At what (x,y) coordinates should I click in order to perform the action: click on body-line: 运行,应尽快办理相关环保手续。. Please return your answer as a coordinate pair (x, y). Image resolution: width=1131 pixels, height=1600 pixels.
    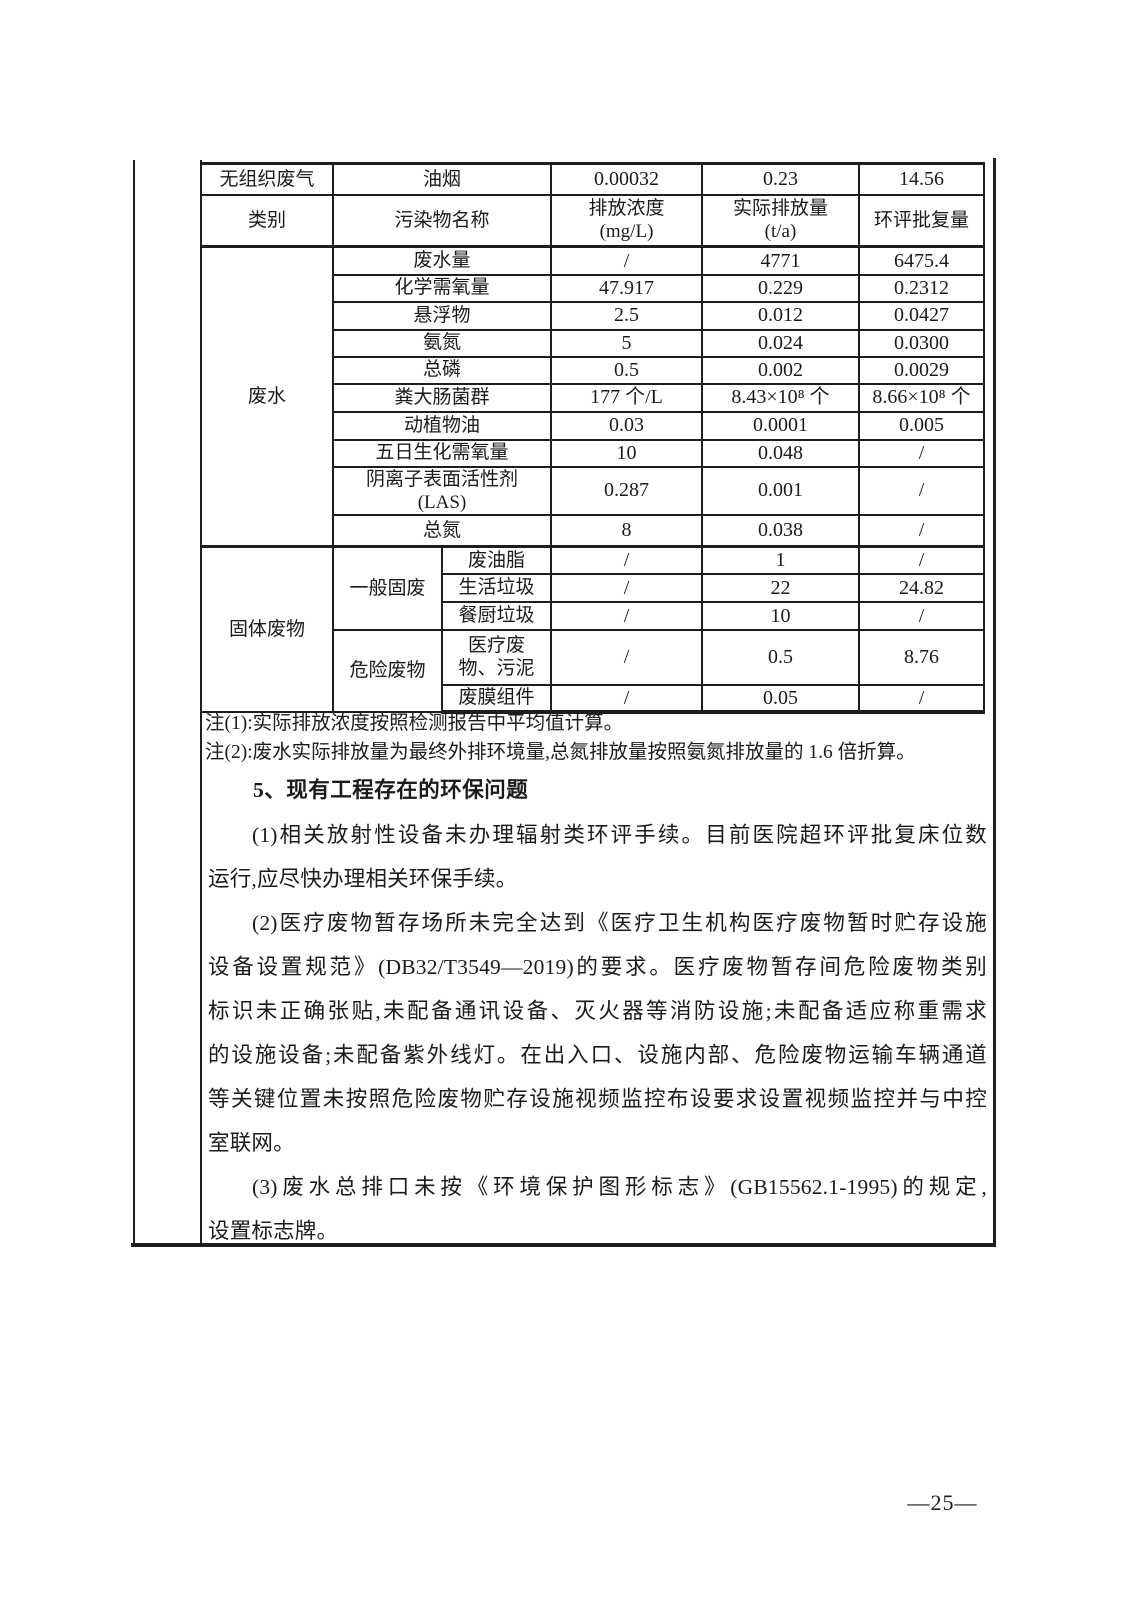
    Looking at the image, I should click on (363, 879).